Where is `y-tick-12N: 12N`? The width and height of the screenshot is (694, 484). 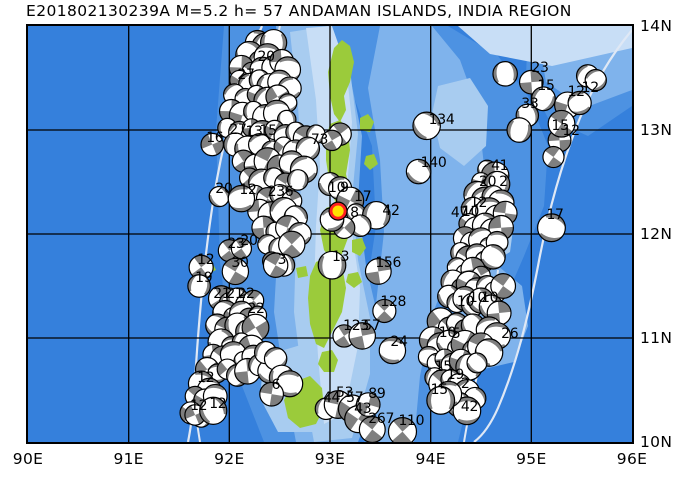 y-tick-12N: 12N is located at coordinates (656, 234).